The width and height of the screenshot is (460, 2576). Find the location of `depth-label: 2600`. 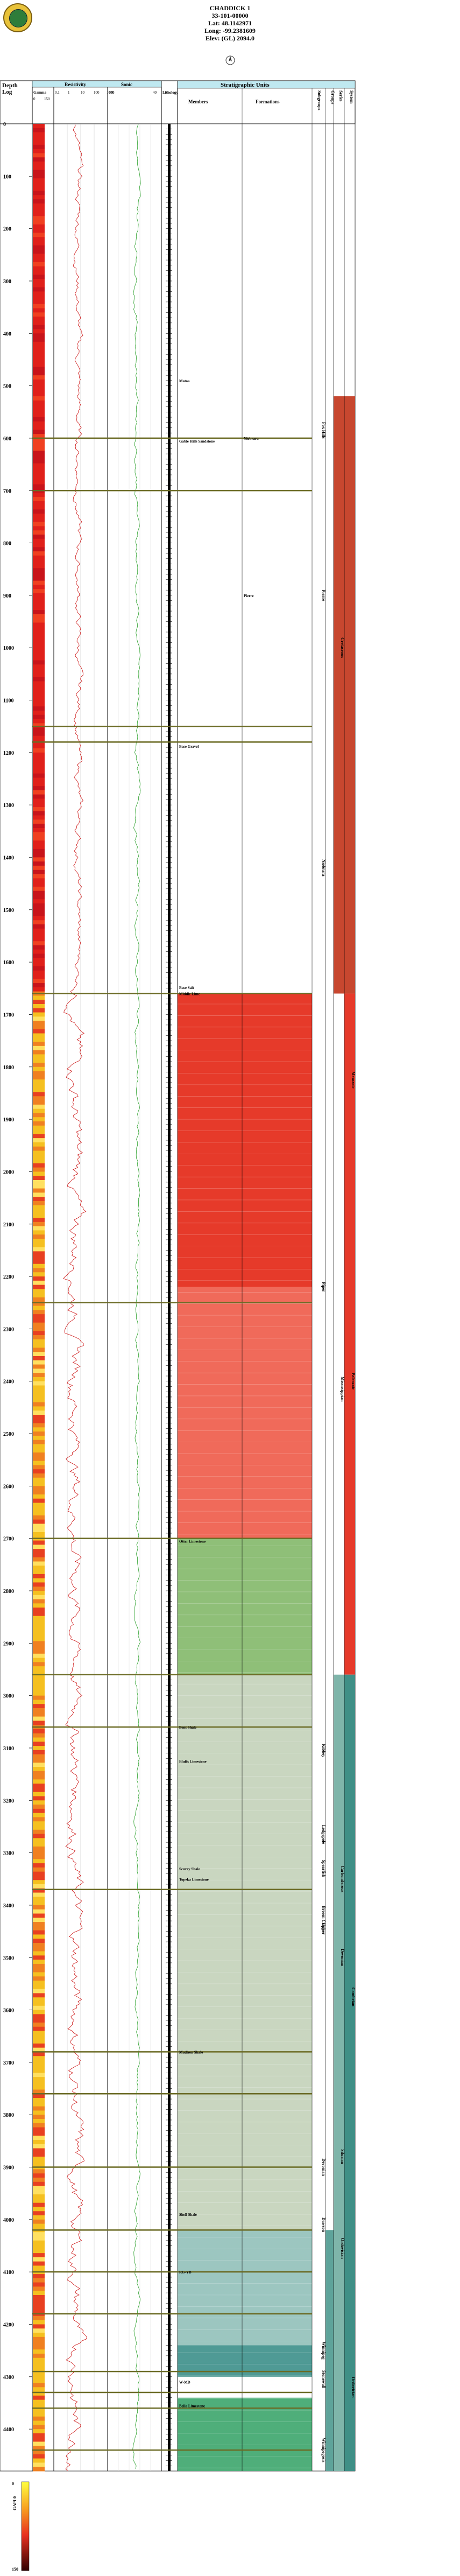

depth-label: 2600 is located at coordinates (8, 1487).